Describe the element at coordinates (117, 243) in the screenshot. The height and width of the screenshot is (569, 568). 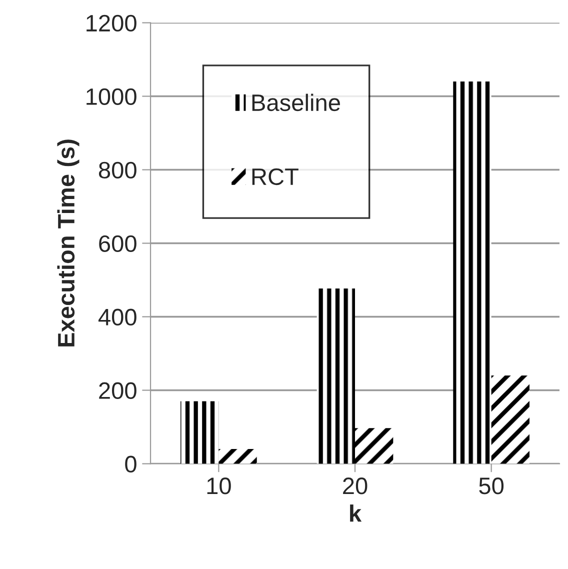
I see `y-tick-label: 600` at that location.